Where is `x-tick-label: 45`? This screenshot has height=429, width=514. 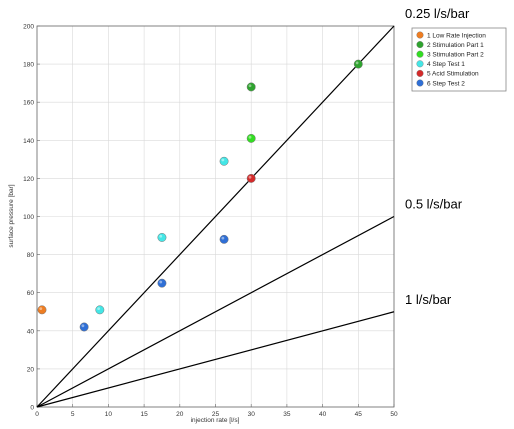 x-tick-label: 45 is located at coordinates (359, 414).